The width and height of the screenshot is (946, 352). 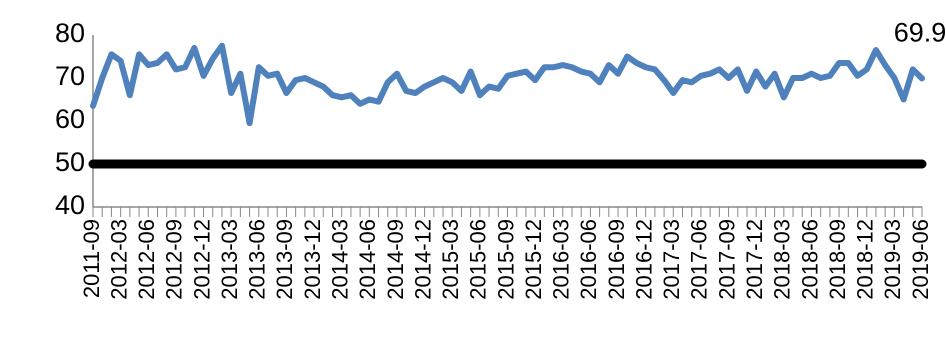 I want to click on y-tick-label: 50, so click(x=70, y=162).